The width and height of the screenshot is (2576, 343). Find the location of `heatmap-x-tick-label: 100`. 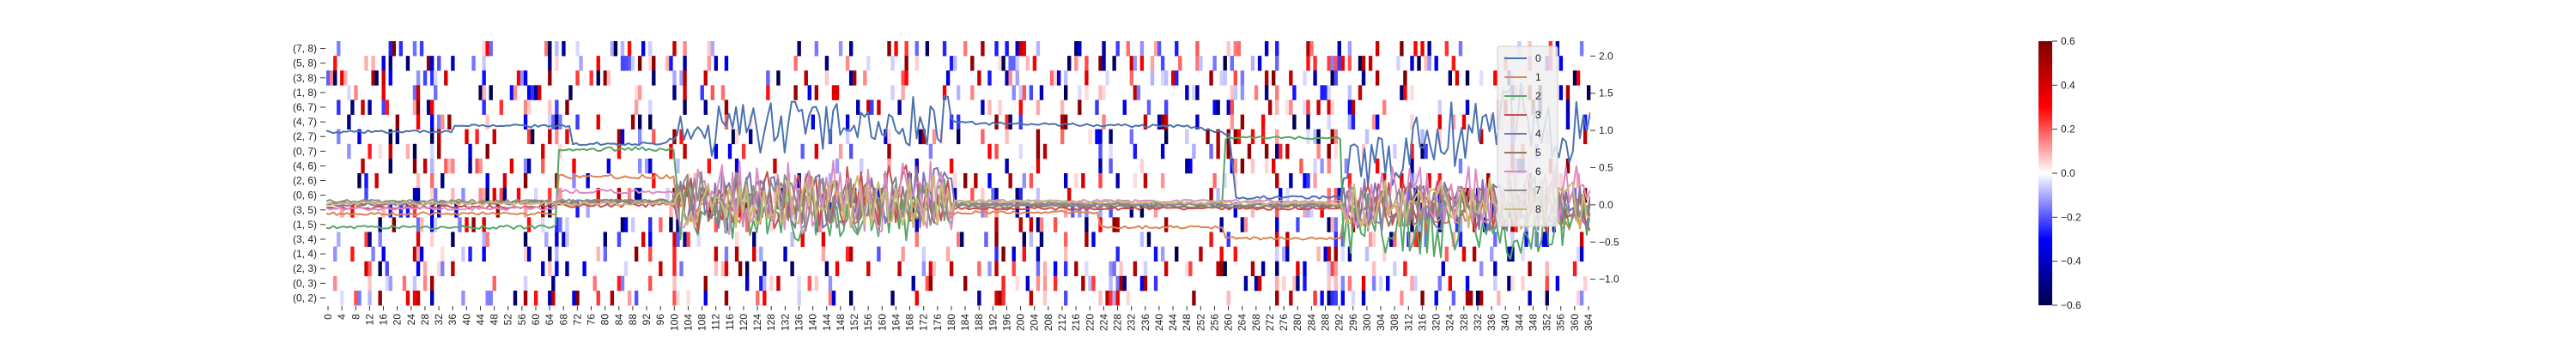

heatmap-x-tick-label: 100 is located at coordinates (674, 322).